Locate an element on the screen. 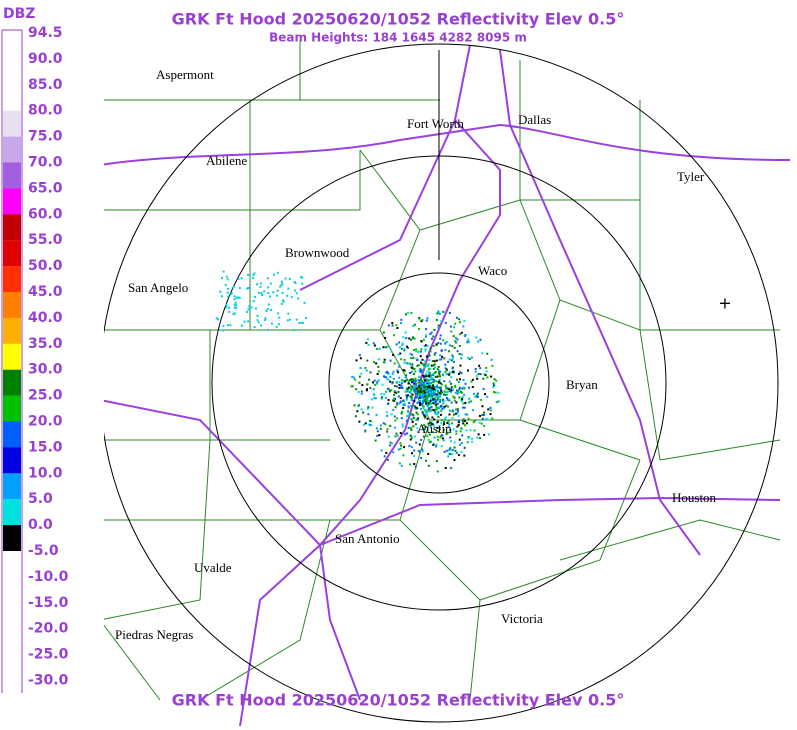  legend-swatch is located at coordinates (12, 382).